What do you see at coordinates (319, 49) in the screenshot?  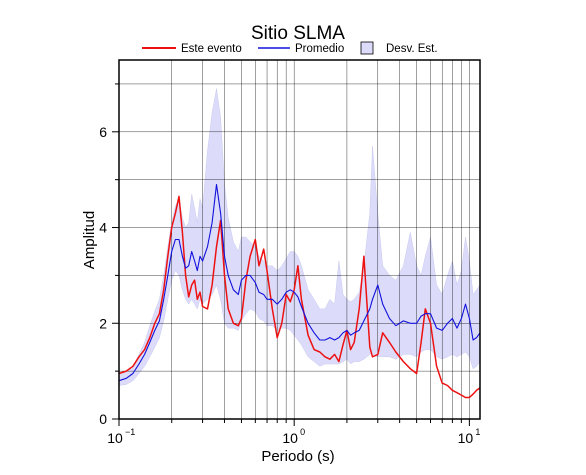 I see `legend-label-promedio: Promedio` at bounding box center [319, 49].